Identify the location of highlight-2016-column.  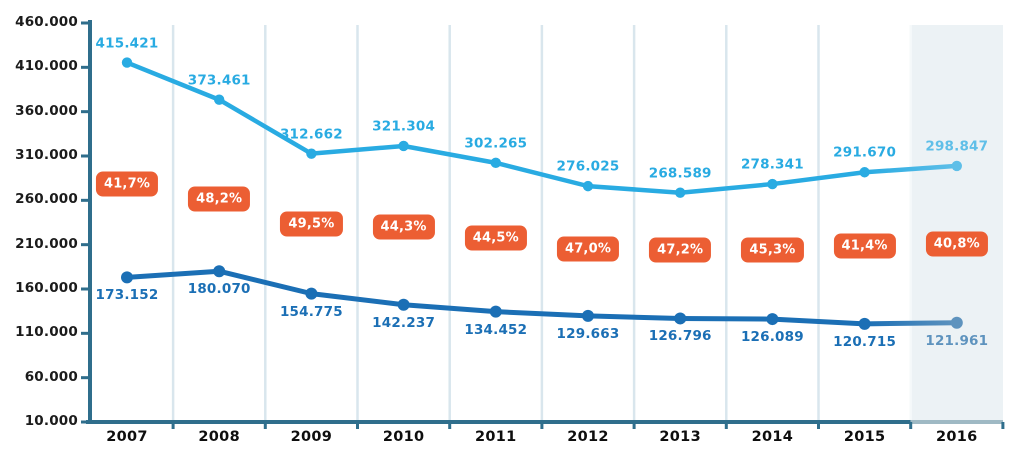
(956, 223).